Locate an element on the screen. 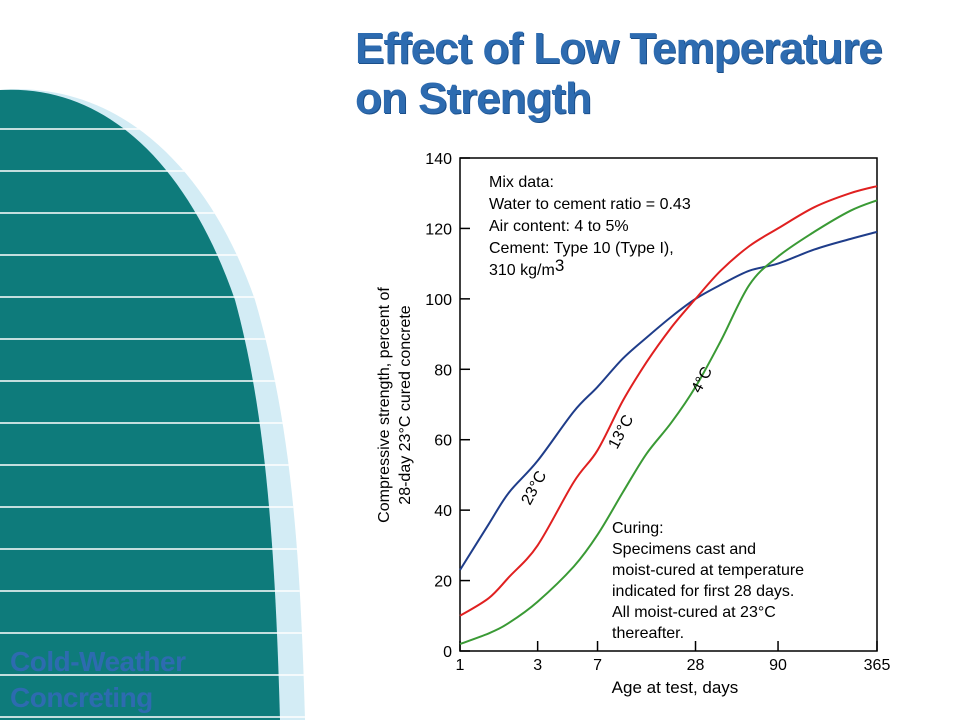  course-label-line-1: Cold-Weather is located at coordinates (98, 661).